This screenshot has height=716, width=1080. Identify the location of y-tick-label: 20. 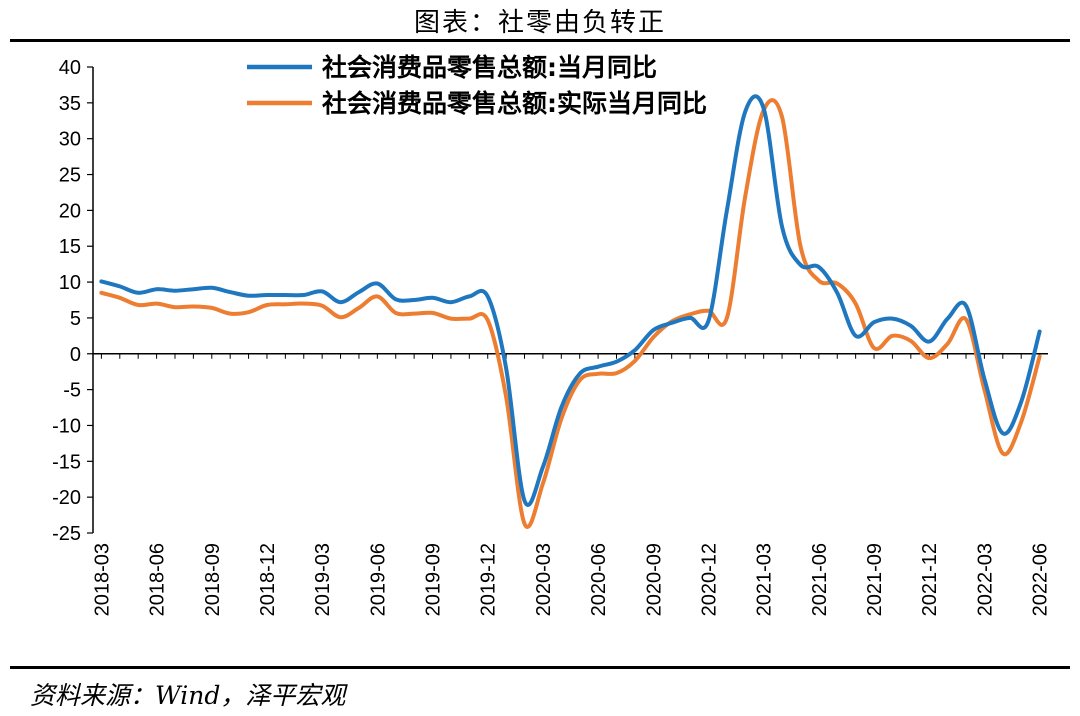
(70, 211).